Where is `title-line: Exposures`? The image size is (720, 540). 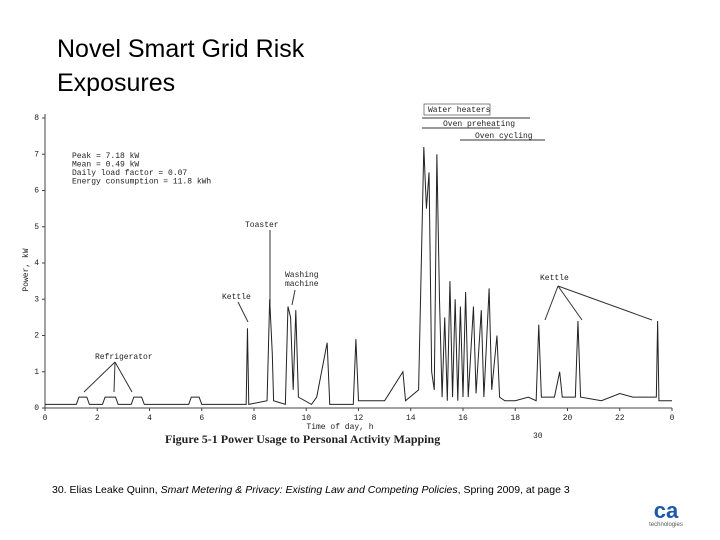
title-line: Exposures is located at coordinates (116, 83).